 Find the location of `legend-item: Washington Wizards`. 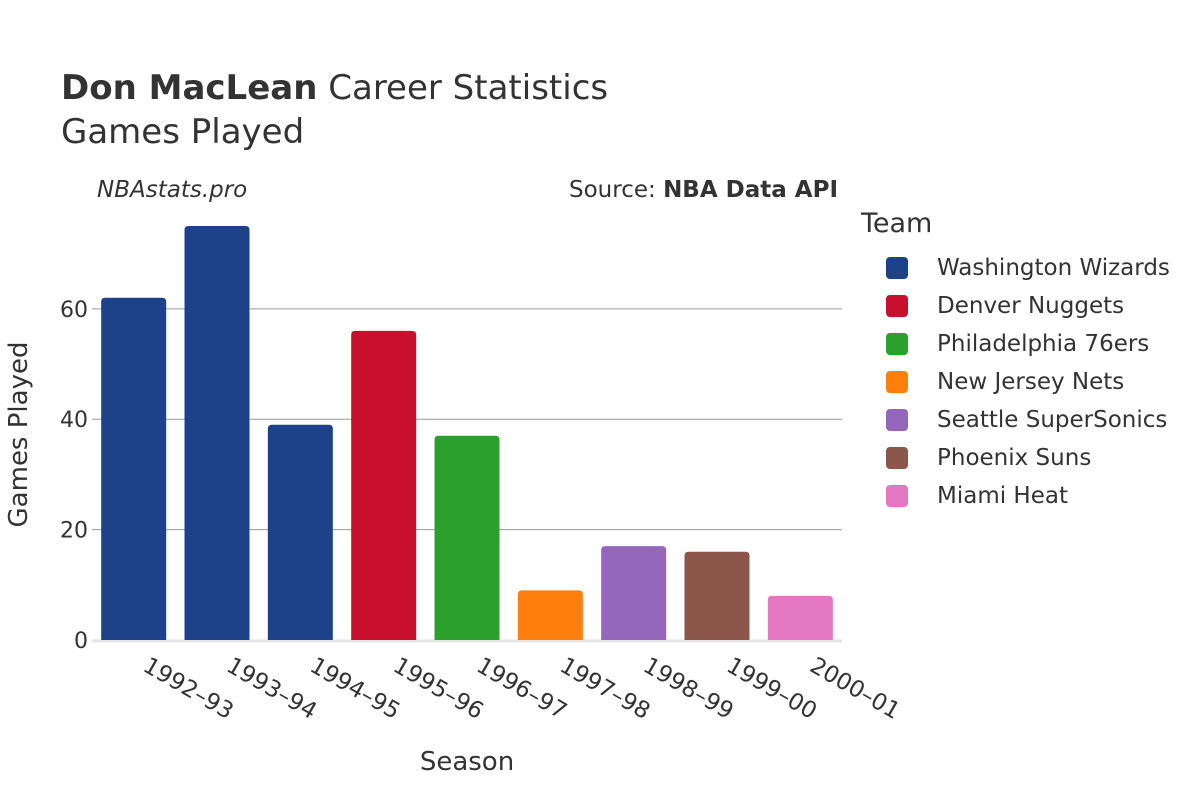

legend-item: Washington Wizards is located at coordinates (1015, 268).